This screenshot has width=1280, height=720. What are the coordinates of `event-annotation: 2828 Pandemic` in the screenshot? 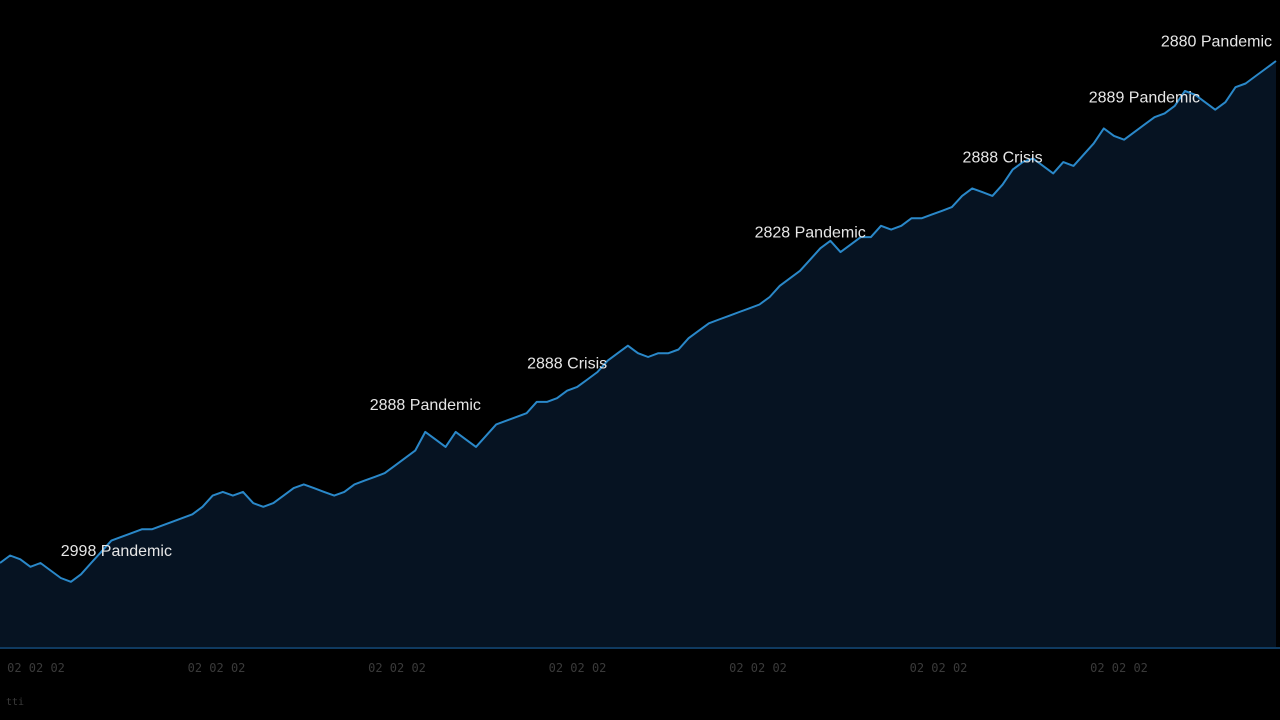 It's located at (810, 233).